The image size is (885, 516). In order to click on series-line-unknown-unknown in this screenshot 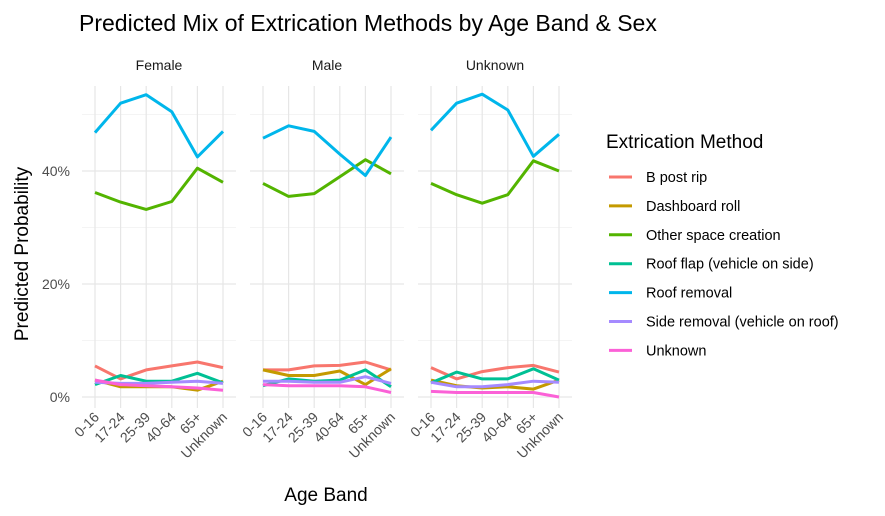, I will do `click(495, 394)`.